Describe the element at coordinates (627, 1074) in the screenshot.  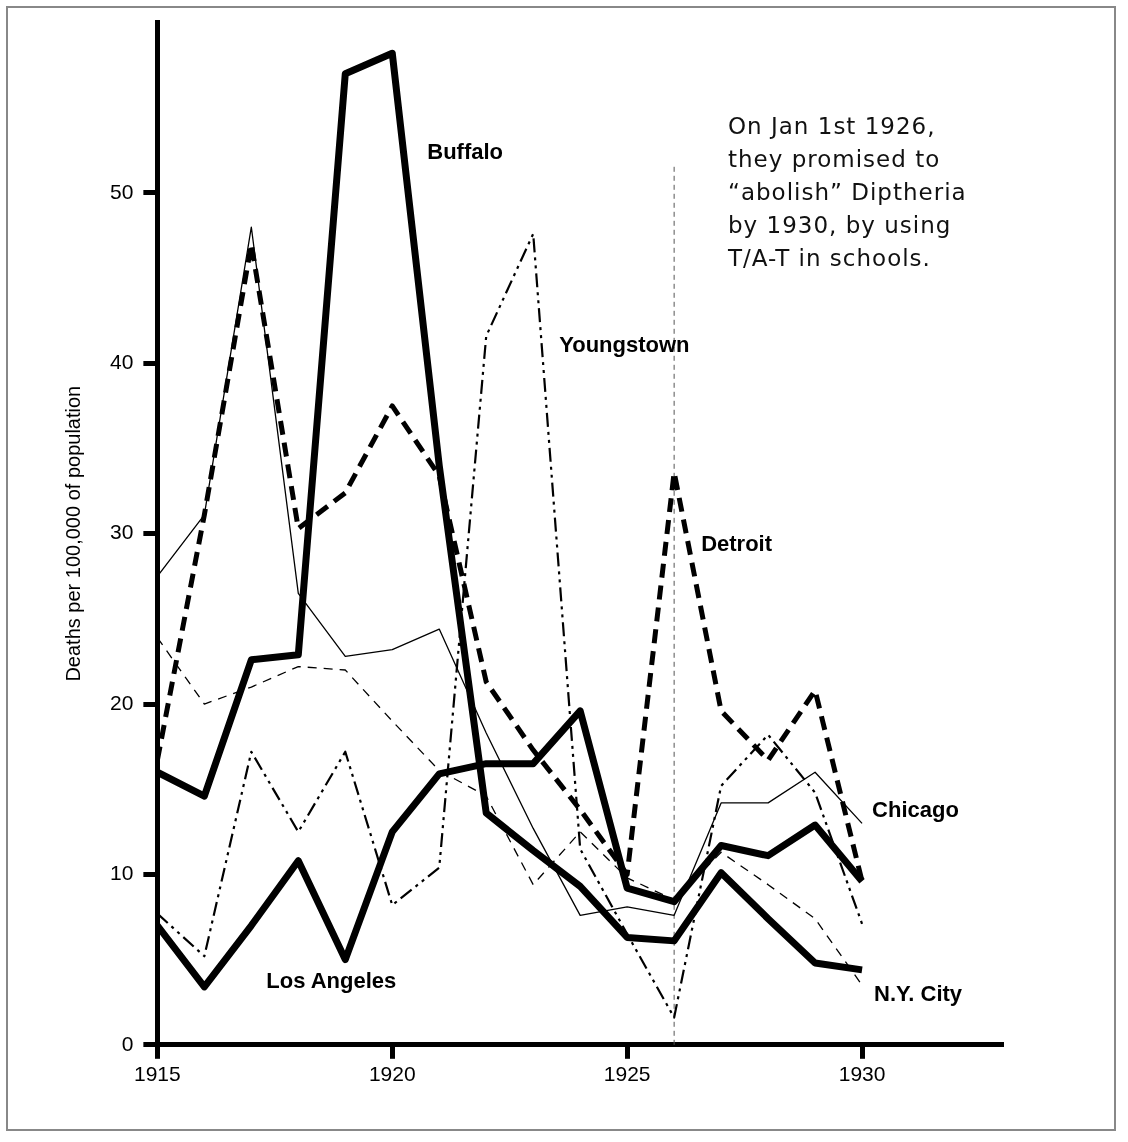
I see `x-tick-label: 1925` at that location.